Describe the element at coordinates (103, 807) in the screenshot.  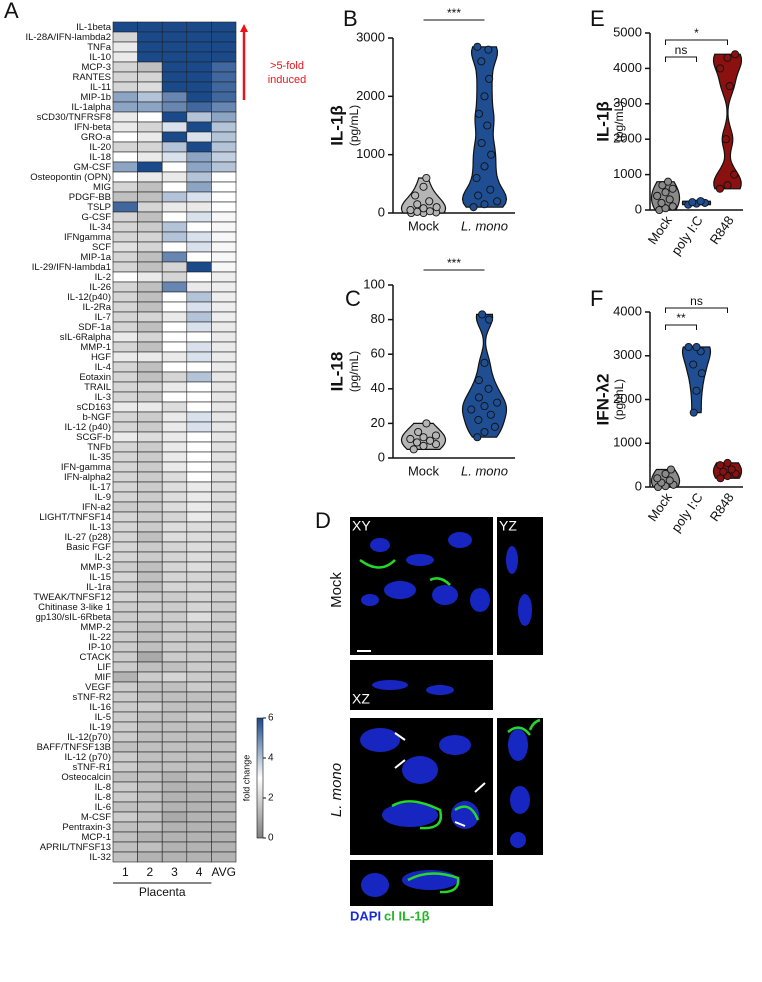
I see `row-label: IL-6` at that location.